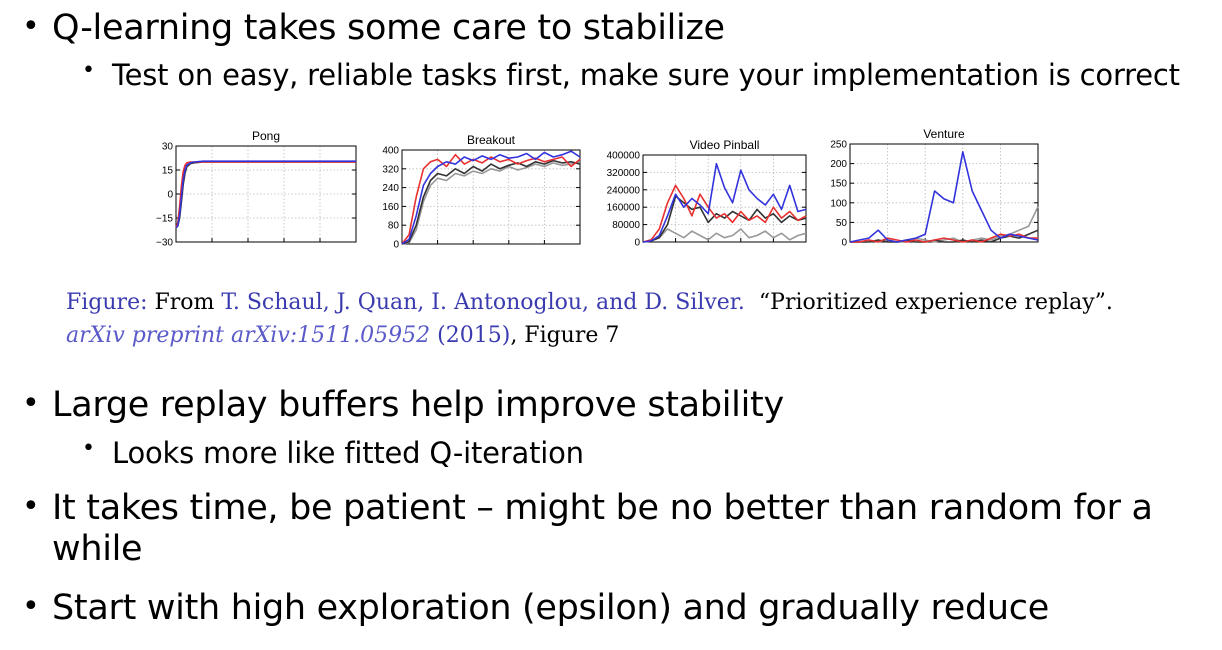 This screenshot has width=1222, height=650. I want to click on y-tick-label: 240, so click(390, 188).